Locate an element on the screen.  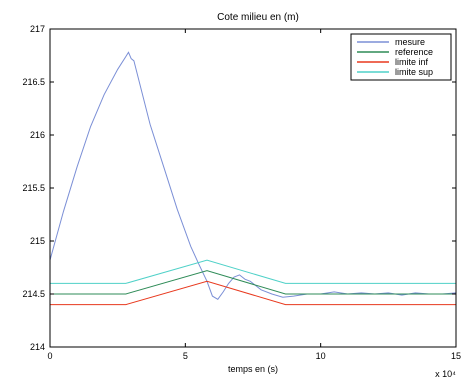
y-tick-label: 217 is located at coordinates (37, 29).